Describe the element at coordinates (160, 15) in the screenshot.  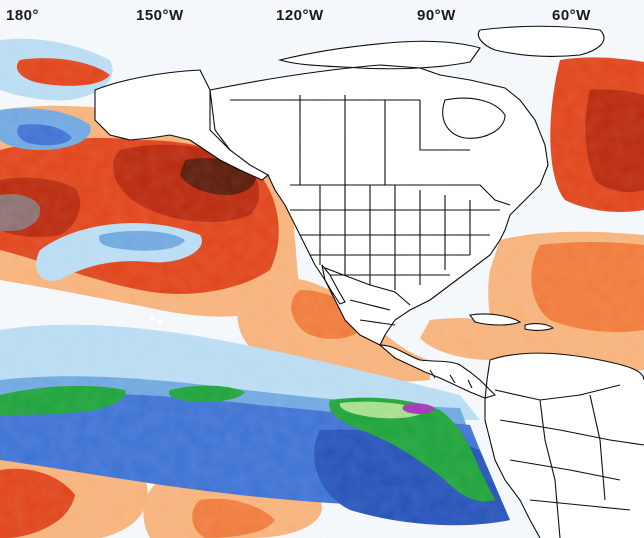
I see `longitude-label-150w: 150°W` at that location.